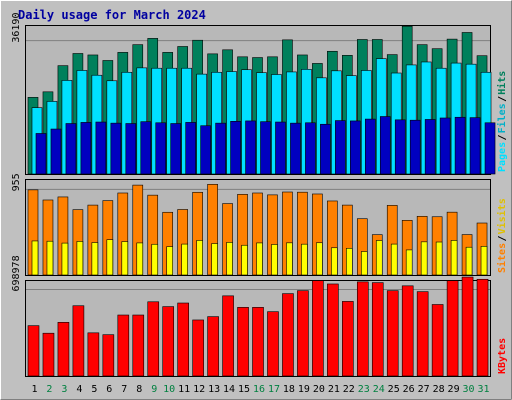  What do you see at coordinates (364, 389) in the screenshot?
I see `x-label-day-23: 23` at bounding box center [364, 389].